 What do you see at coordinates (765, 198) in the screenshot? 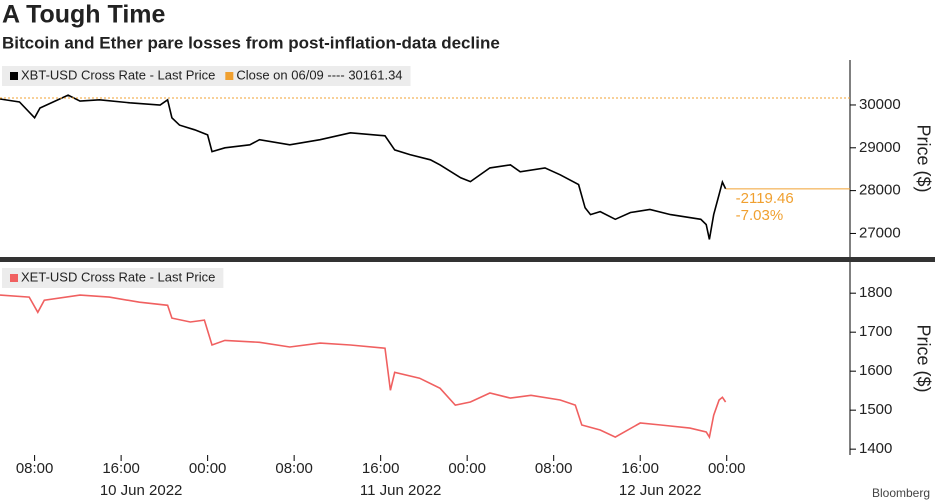
I see `change-annotation: -2119.46` at bounding box center [765, 198].